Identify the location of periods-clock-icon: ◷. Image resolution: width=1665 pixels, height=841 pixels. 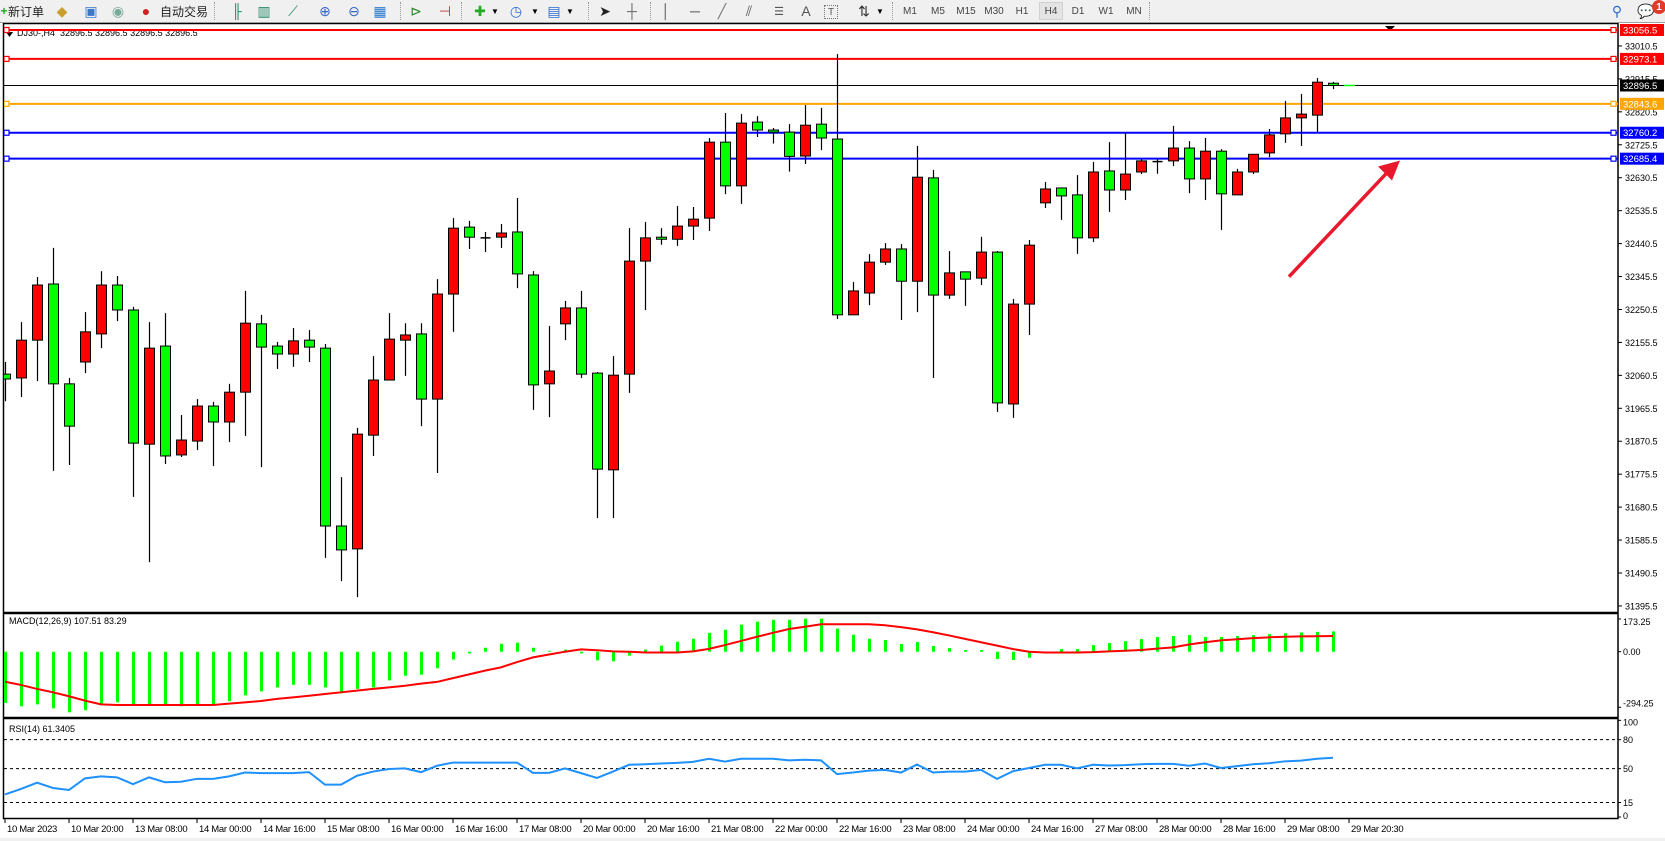
(516, 10).